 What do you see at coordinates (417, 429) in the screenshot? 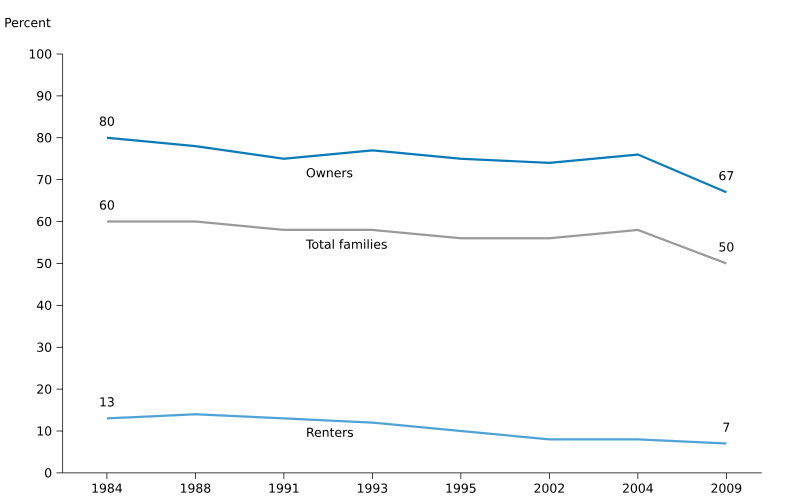
I see `line-series` at bounding box center [417, 429].